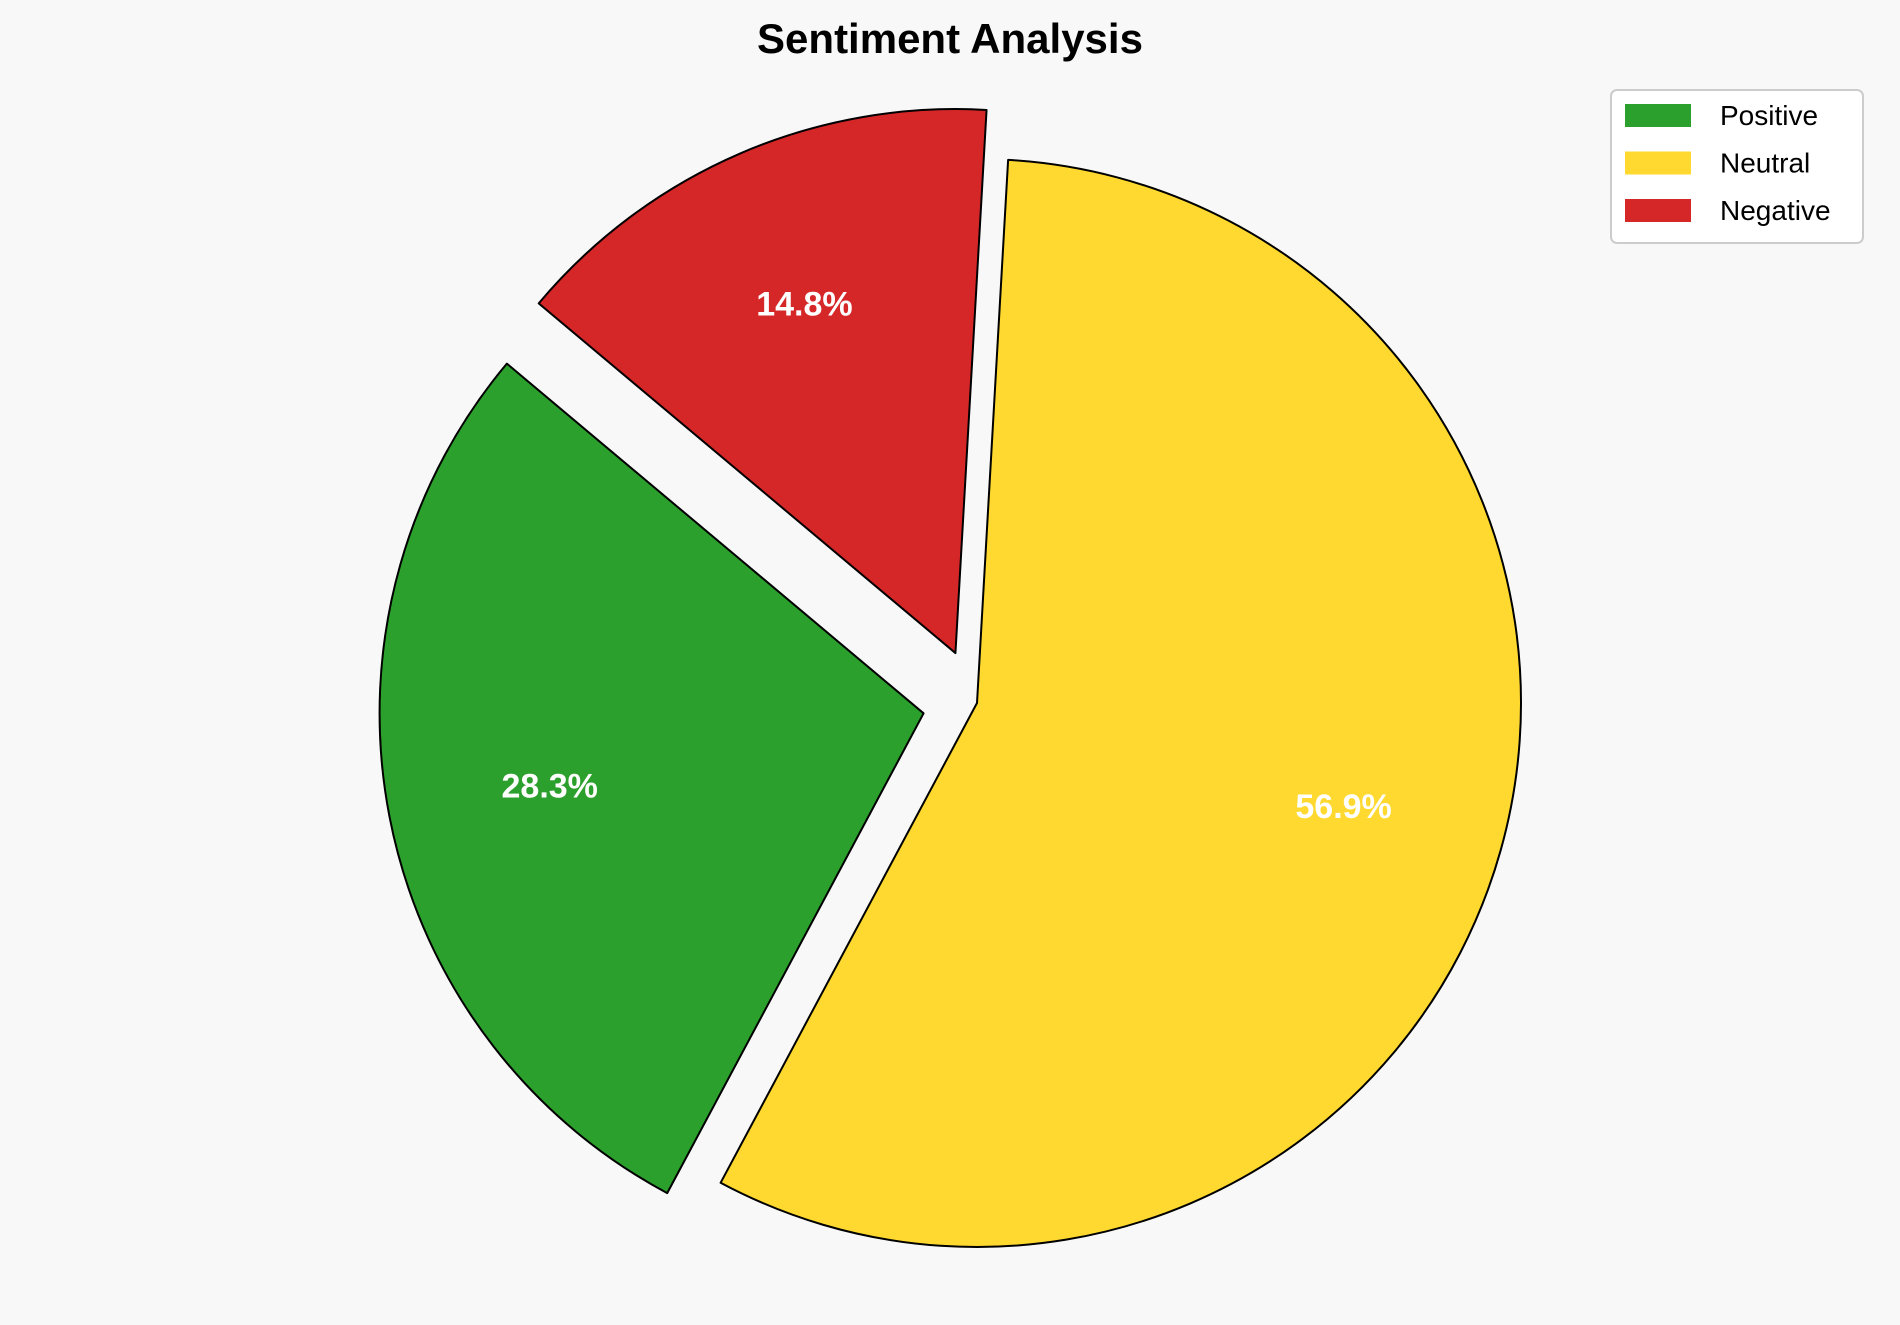  I want to click on pie-label-neutral: 56.9%, so click(1343, 807).